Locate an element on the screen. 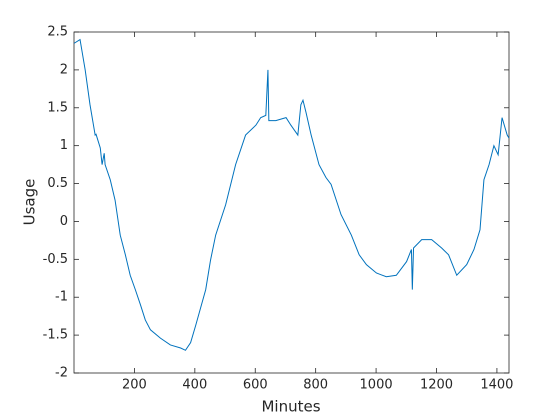 This screenshot has height=420, width=560. y-axis-label: Usage is located at coordinates (30, 202).